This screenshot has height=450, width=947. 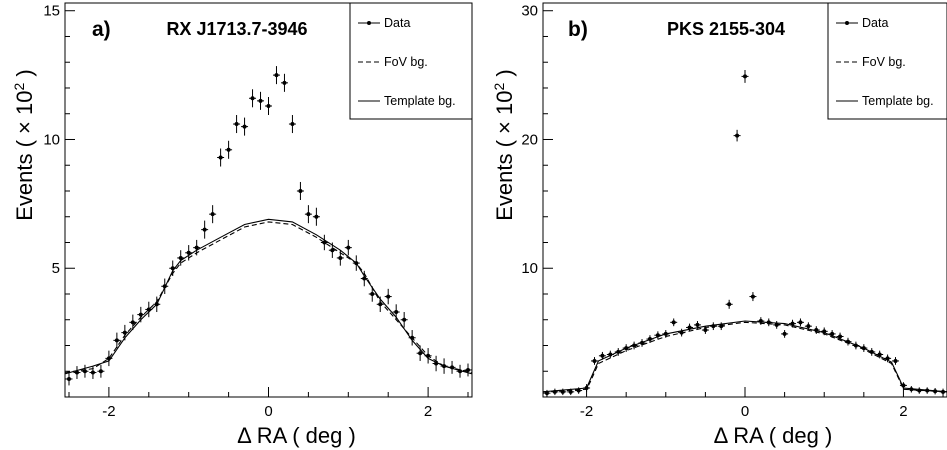 What do you see at coordinates (529, 139) in the screenshot?
I see `y-tick-label: 20` at bounding box center [529, 139].